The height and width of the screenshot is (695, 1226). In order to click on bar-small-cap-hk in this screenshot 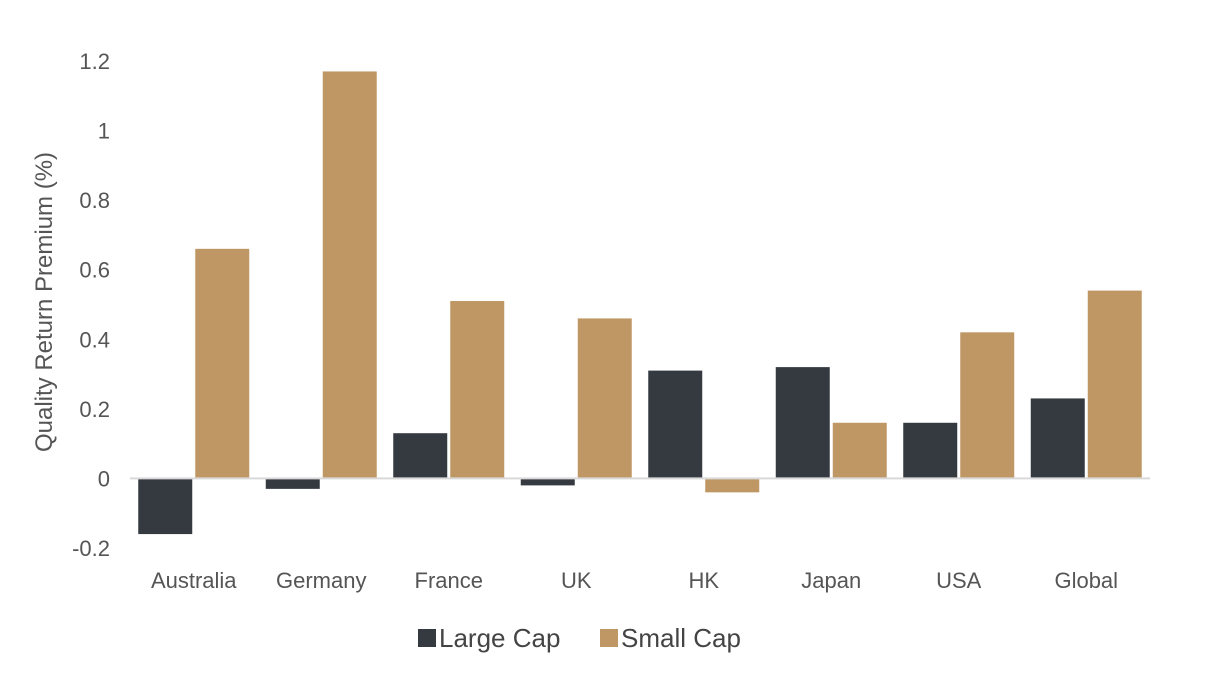, I will do `click(732, 485)`.